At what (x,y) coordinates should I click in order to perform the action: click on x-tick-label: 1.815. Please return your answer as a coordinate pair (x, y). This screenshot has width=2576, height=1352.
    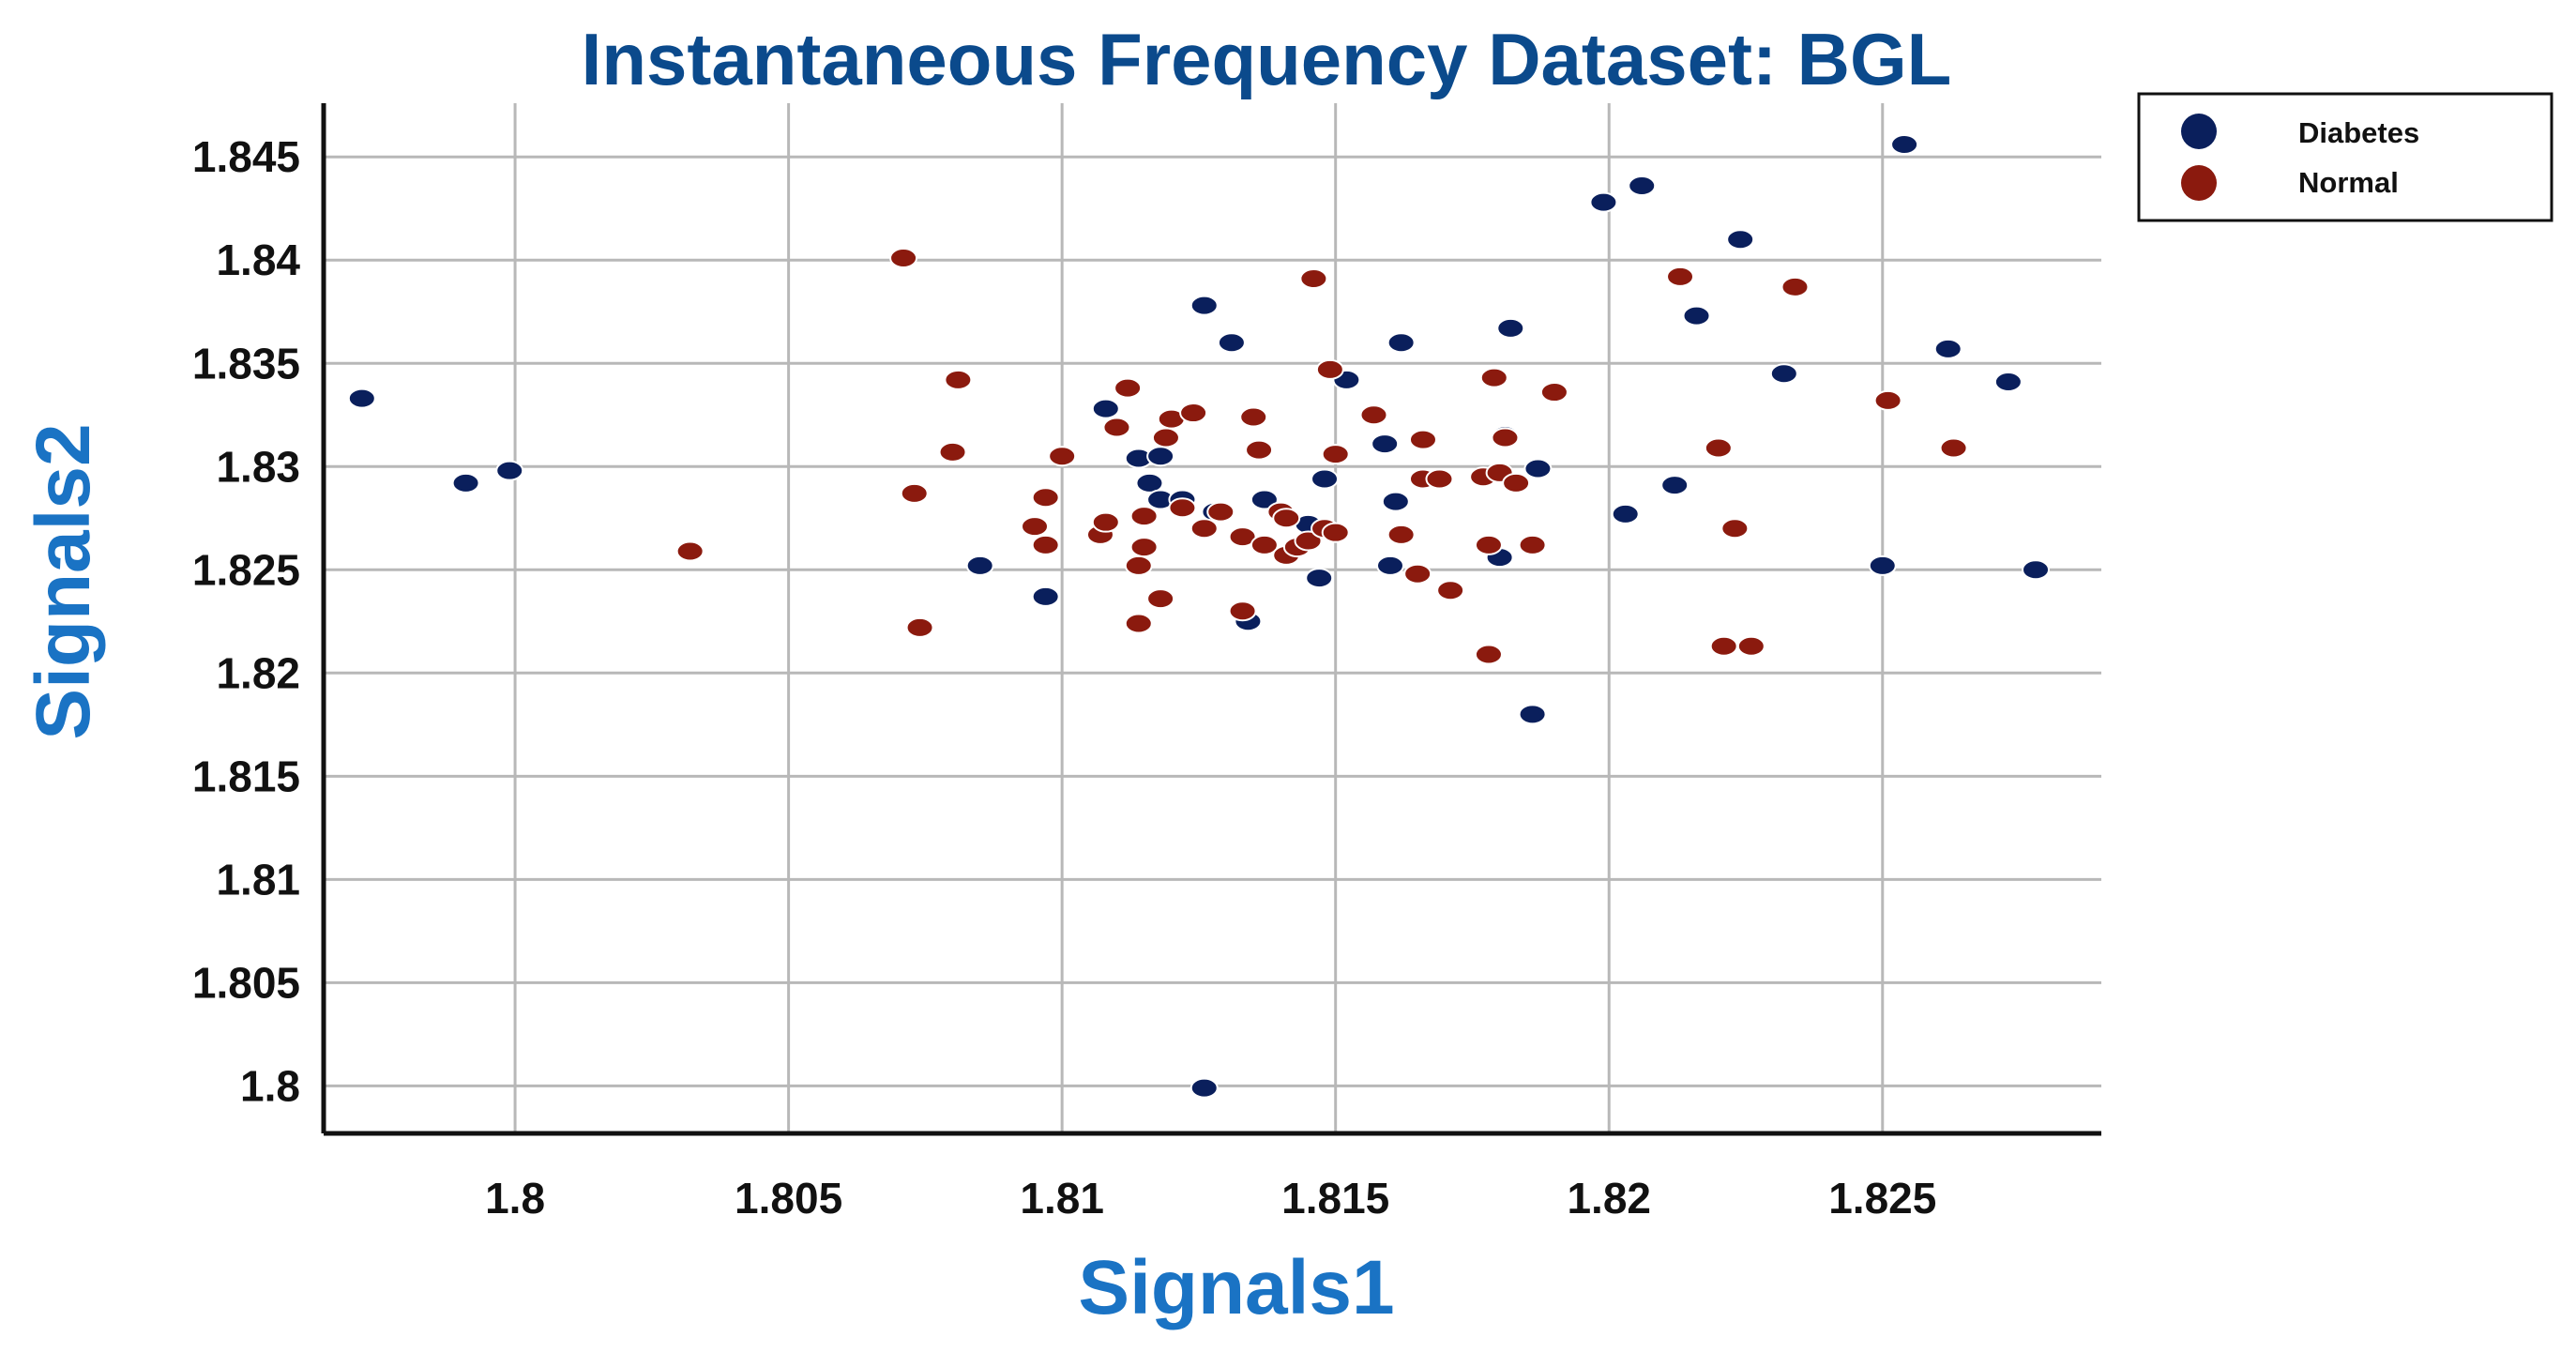
    Looking at the image, I should click on (1335, 1198).